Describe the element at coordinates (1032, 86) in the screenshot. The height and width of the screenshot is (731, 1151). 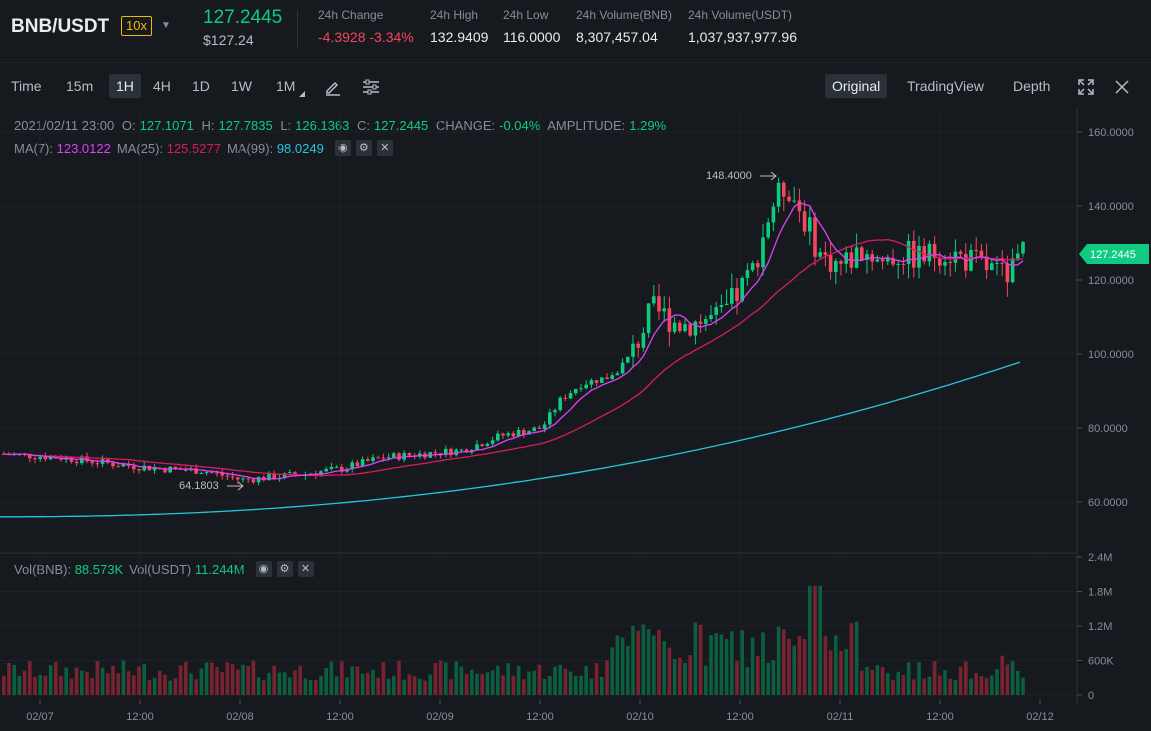
I see `view-depth: Depth` at that location.